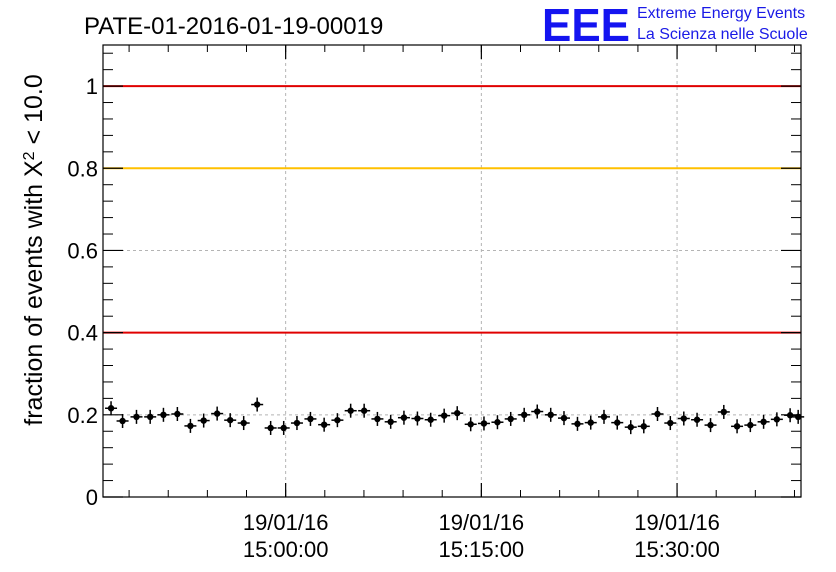 Image resolution: width=836 pixels, height=572 pixels. I want to click on chart-title: PATE-01-2016-01-19-00019, so click(233, 26).